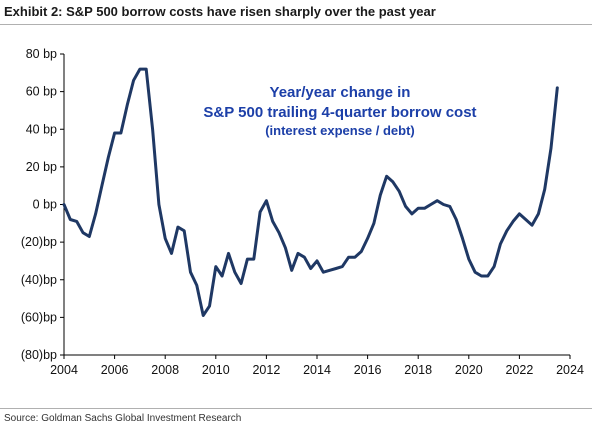 Image resolution: width=592 pixels, height=437 pixels. What do you see at coordinates (39, 355) in the screenshot?
I see `y-tick-label: (80)bp` at bounding box center [39, 355].